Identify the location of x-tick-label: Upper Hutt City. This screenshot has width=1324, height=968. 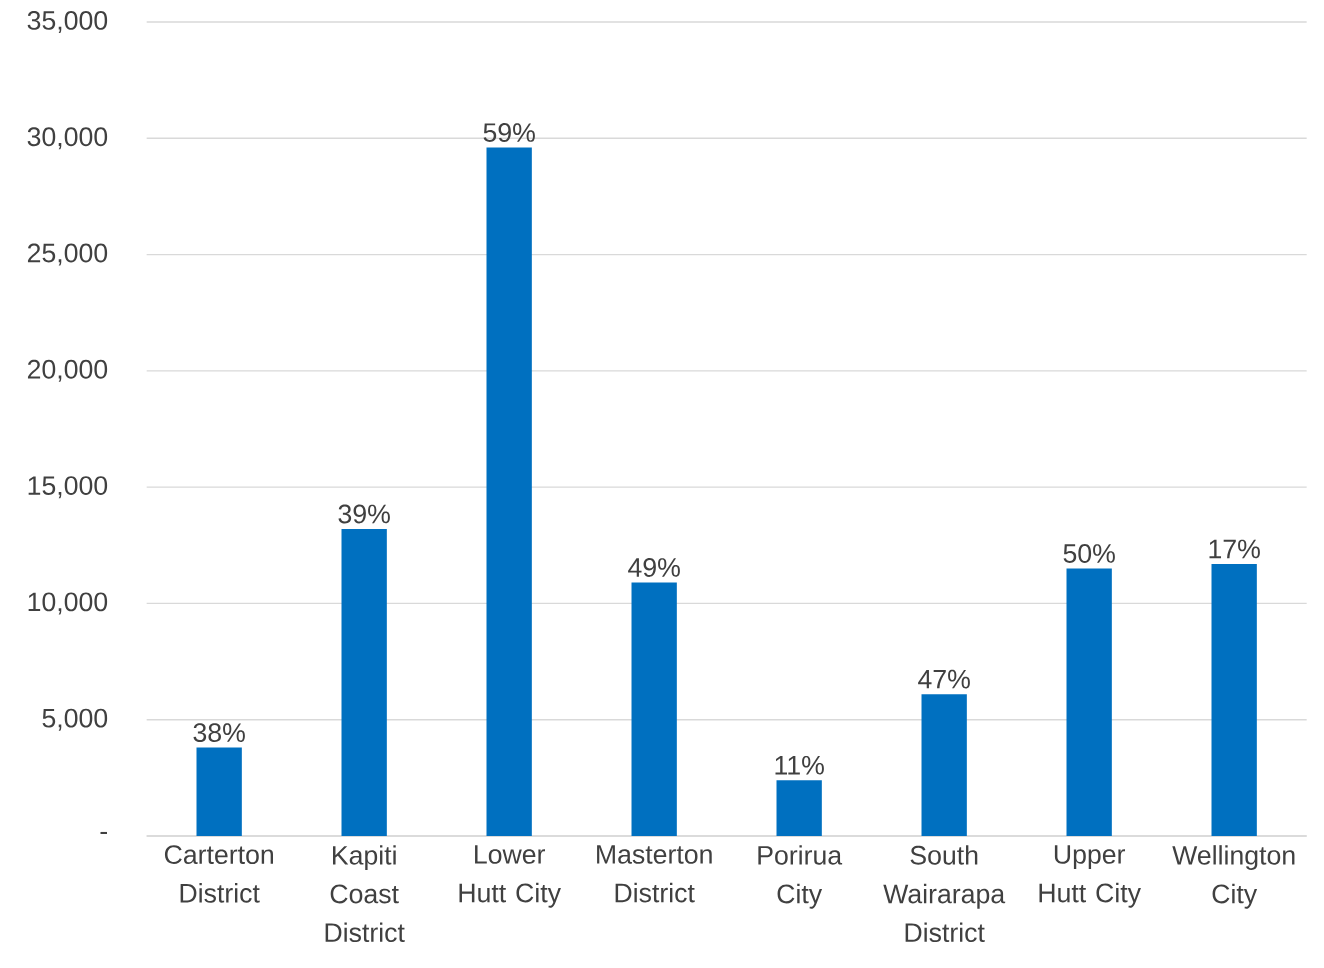
(1090, 876).